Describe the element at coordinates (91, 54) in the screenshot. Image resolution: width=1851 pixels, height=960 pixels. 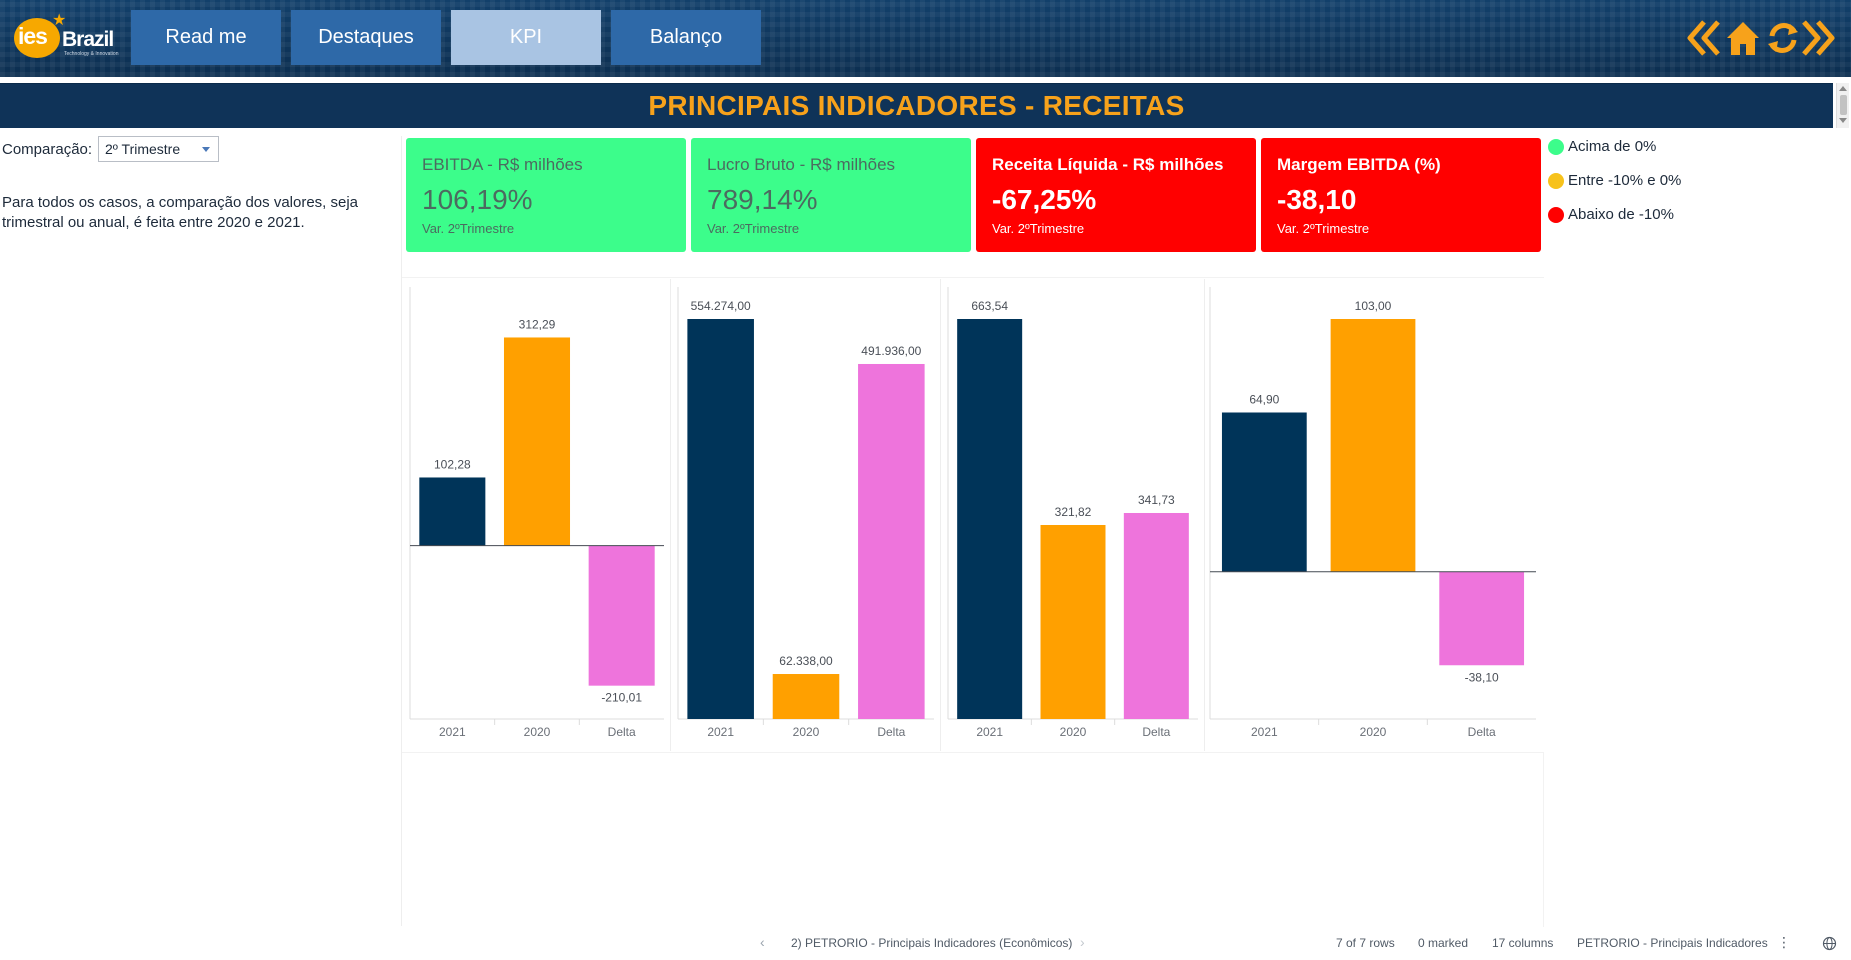
I see `logo-tagline: Technology & Innovation` at that location.